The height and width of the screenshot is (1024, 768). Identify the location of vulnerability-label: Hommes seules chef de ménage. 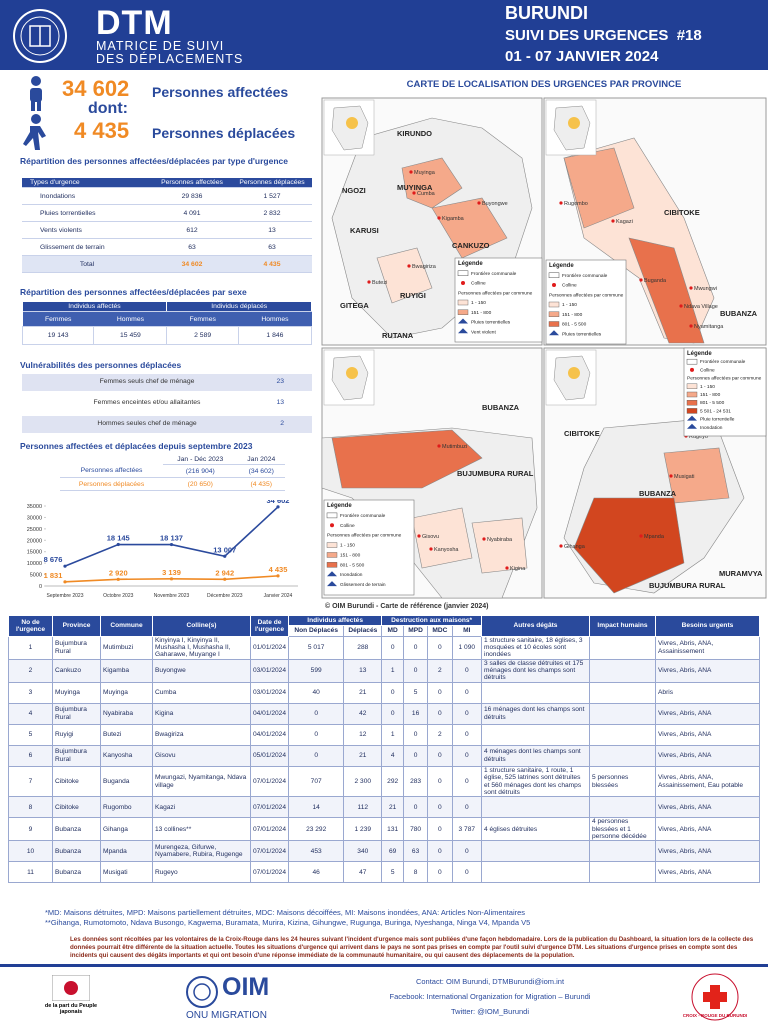
(147, 423).